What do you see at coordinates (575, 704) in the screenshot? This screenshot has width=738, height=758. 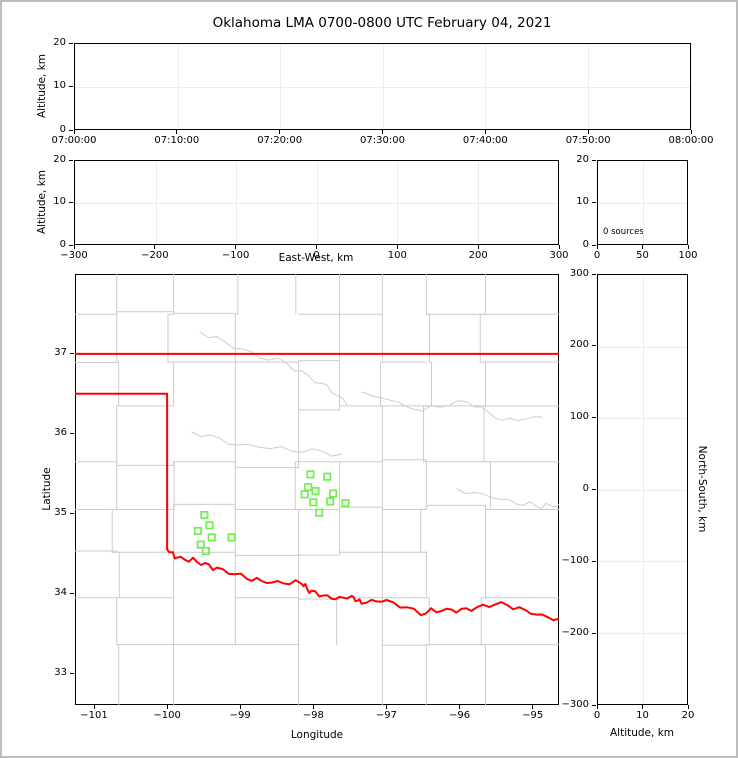 I see `y-tick-label: −300` at bounding box center [575, 704].